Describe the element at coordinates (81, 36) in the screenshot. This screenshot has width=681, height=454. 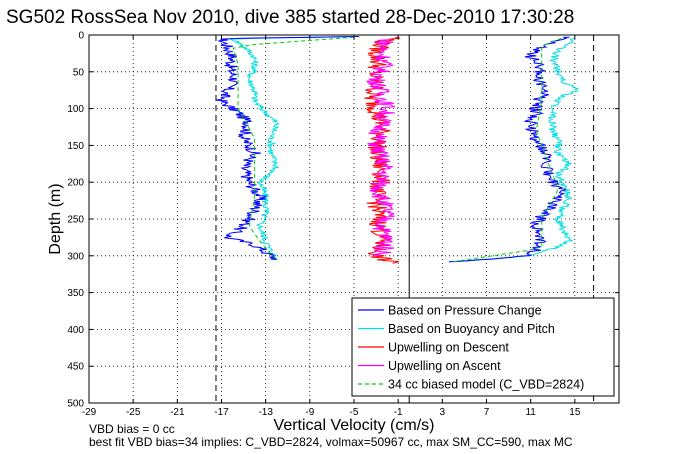
I see `y-tick-label: 0` at that location.